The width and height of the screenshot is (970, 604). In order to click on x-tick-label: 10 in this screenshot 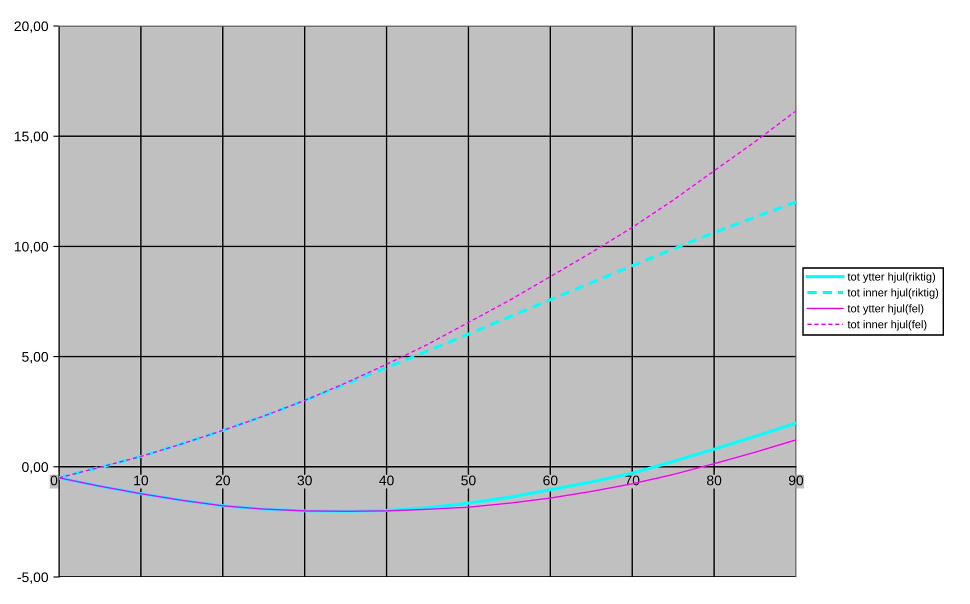, I will do `click(141, 481)`.